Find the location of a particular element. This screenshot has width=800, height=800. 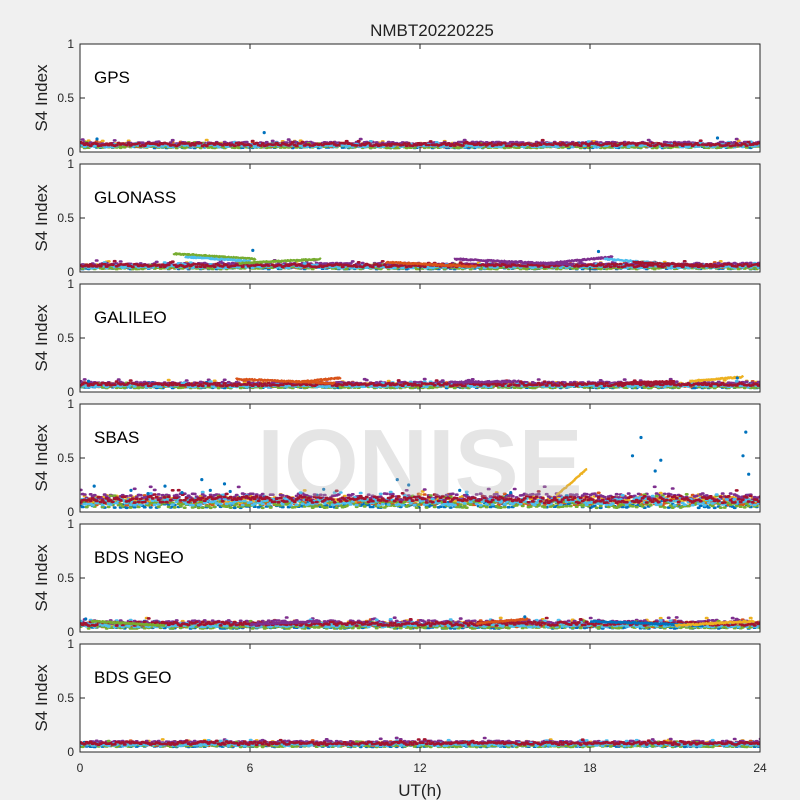

x-tick-label: 18 is located at coordinates (590, 768).